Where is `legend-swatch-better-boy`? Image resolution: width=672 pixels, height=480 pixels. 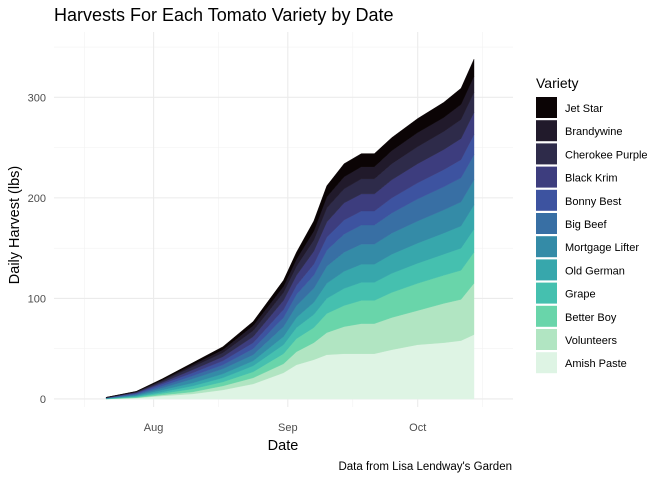
legend-swatch-better-boy is located at coordinates (546, 316).